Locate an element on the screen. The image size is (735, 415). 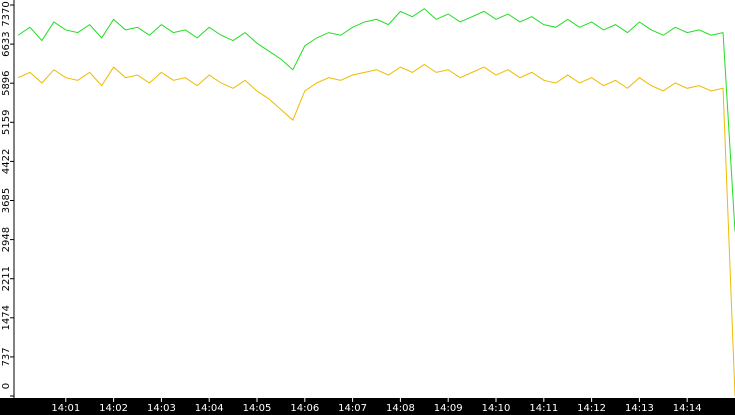
y-tick-label: 4422 is located at coordinates (6, 161).